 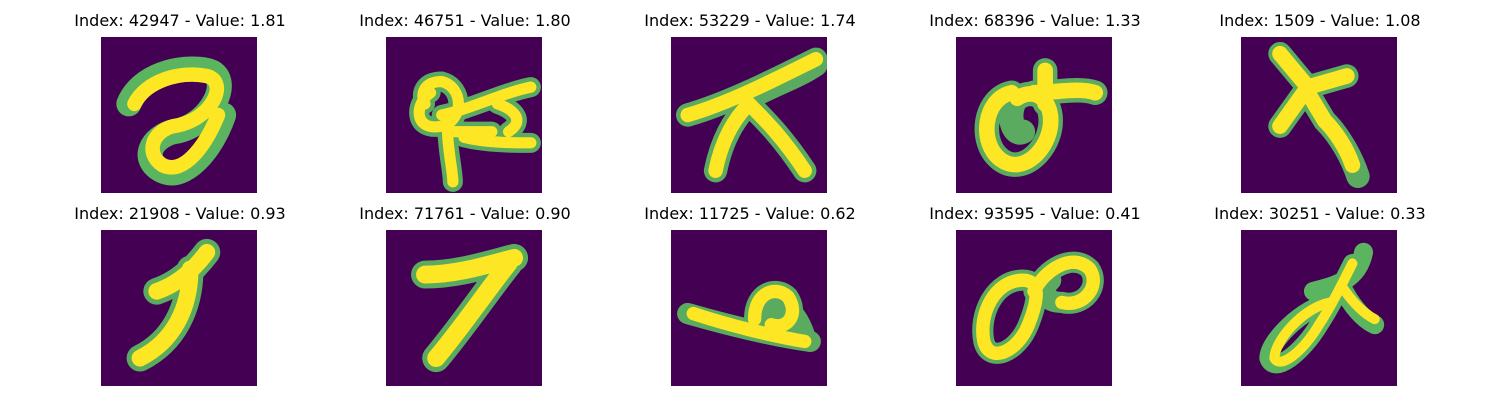 I want to click on panel-3: Index: 53229 - Value: 1.74, so click(x=750, y=102).